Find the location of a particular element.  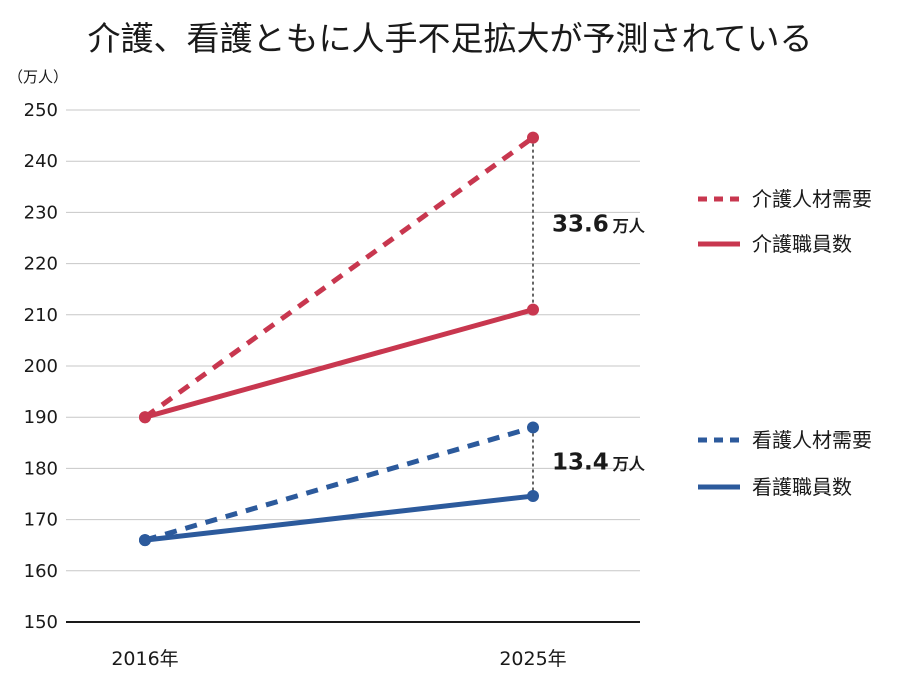

legend-label: 介護職員数 is located at coordinates (802, 244).